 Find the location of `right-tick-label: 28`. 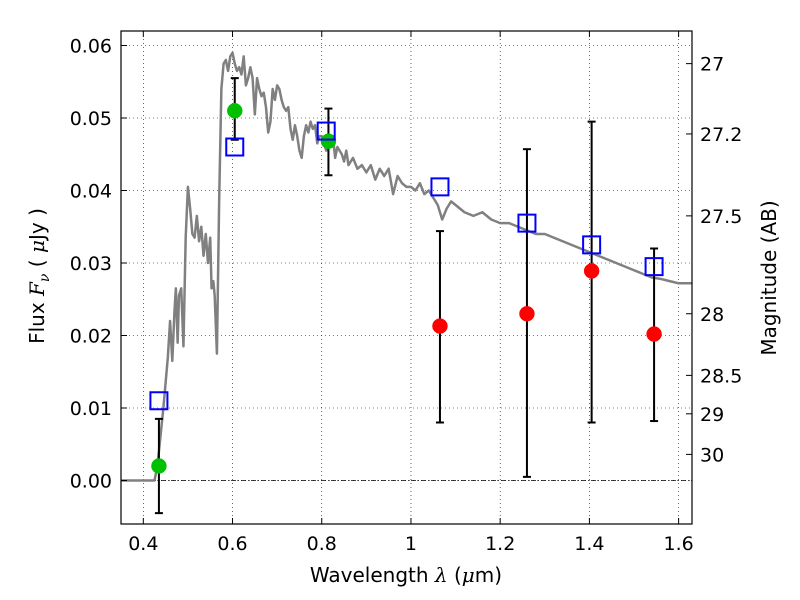

right-tick-label: 28 is located at coordinates (712, 315).